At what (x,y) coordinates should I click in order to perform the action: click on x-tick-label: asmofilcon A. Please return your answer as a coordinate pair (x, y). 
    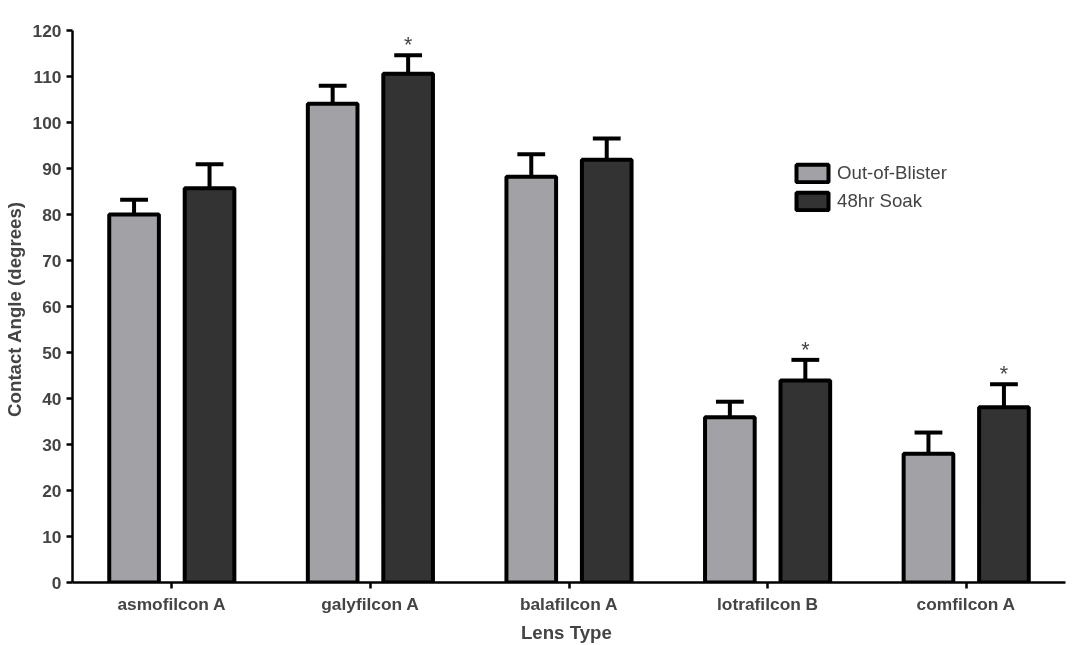
    Looking at the image, I should click on (172, 603).